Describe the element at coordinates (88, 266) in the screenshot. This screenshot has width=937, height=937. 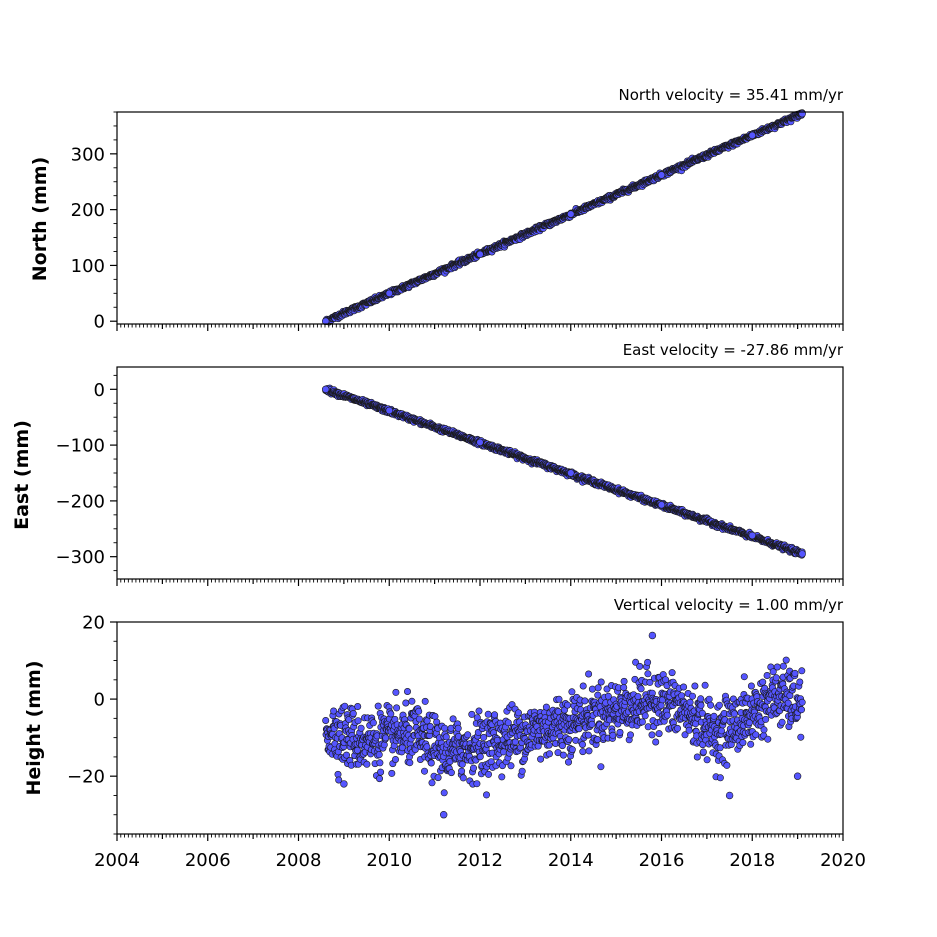
I see `y-tick-label: 100` at that location.